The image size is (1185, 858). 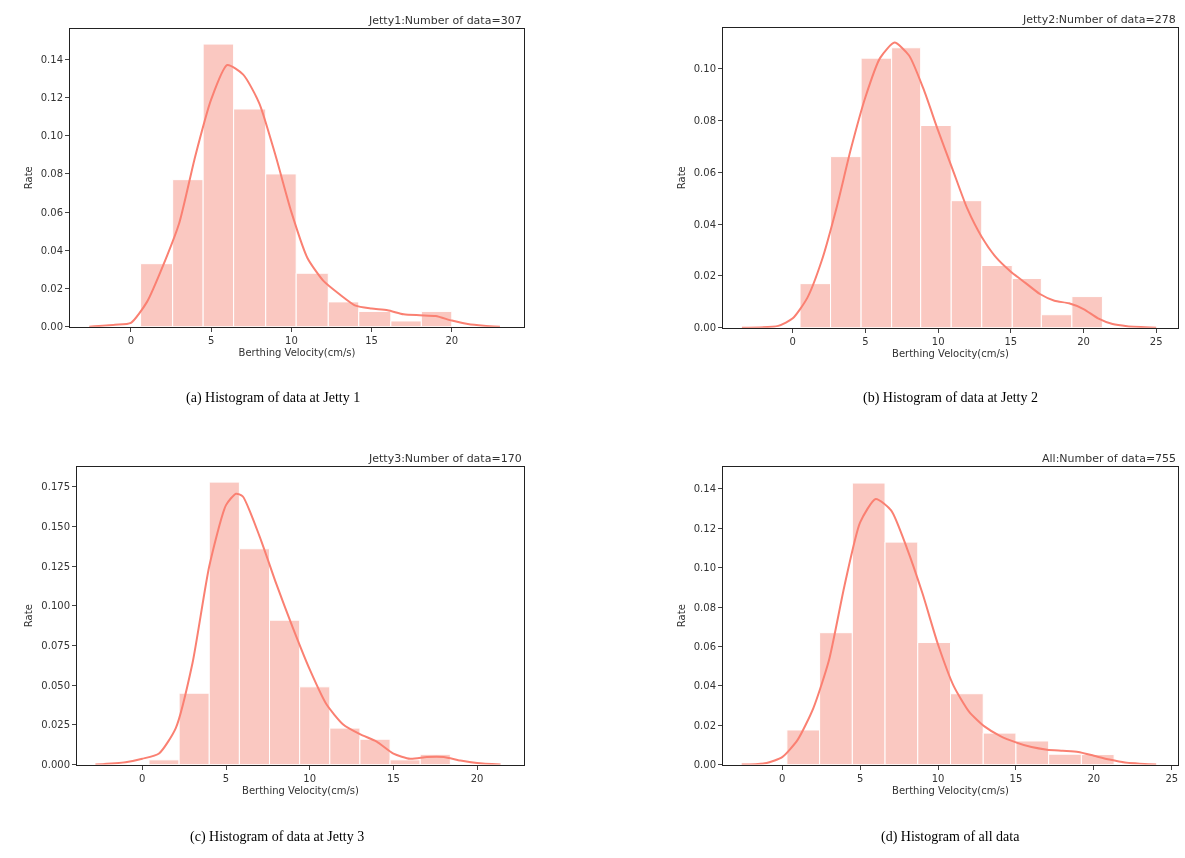 I want to click on line-series, so click(x=298, y=628).